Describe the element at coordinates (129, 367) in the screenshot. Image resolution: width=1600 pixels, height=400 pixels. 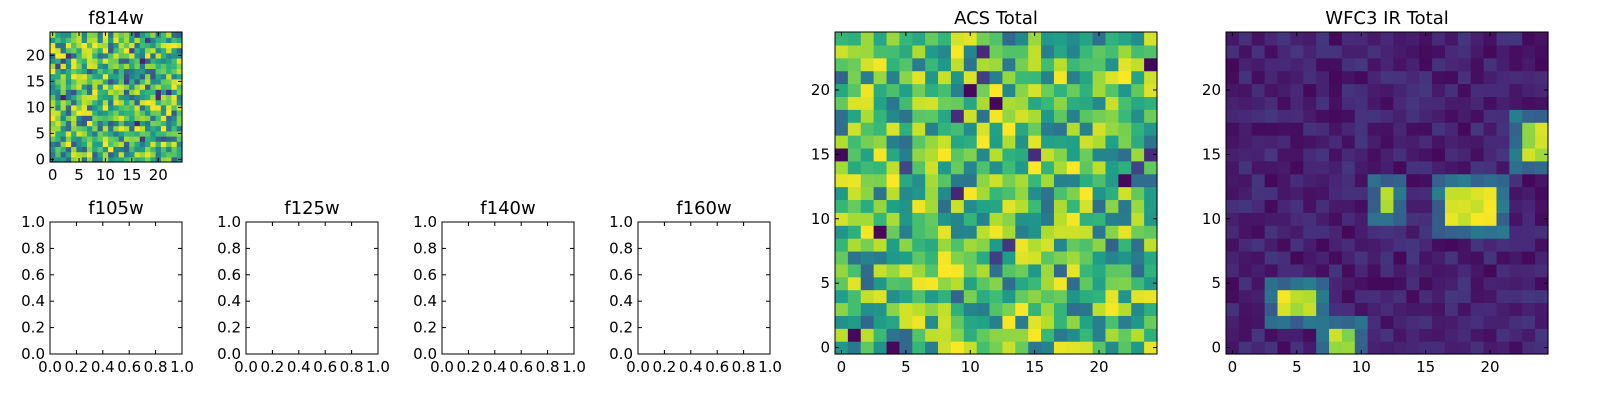
I see `f105w-xtick-label: 0.6` at that location.